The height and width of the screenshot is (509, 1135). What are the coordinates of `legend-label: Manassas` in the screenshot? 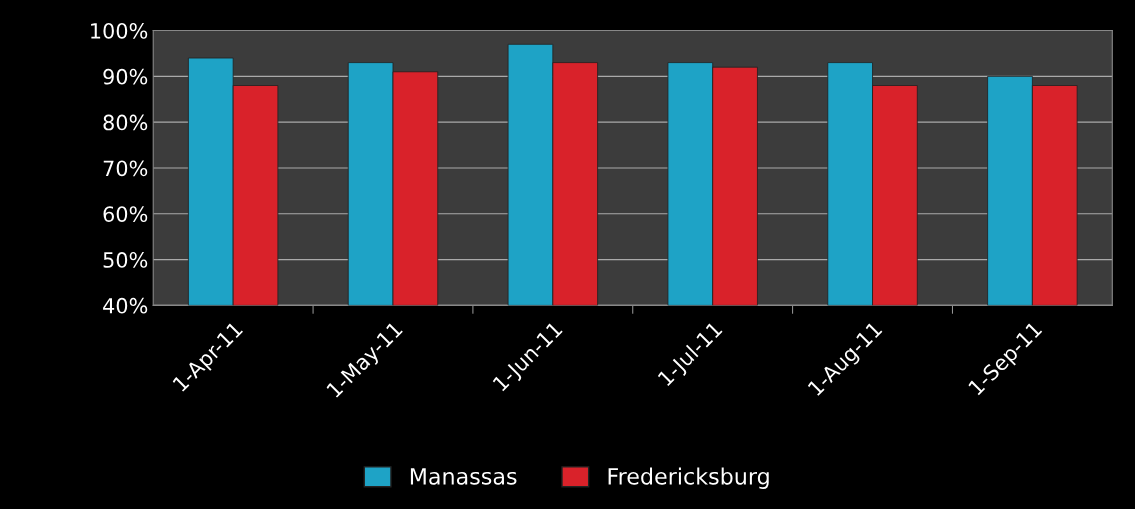 It's located at (463, 476).